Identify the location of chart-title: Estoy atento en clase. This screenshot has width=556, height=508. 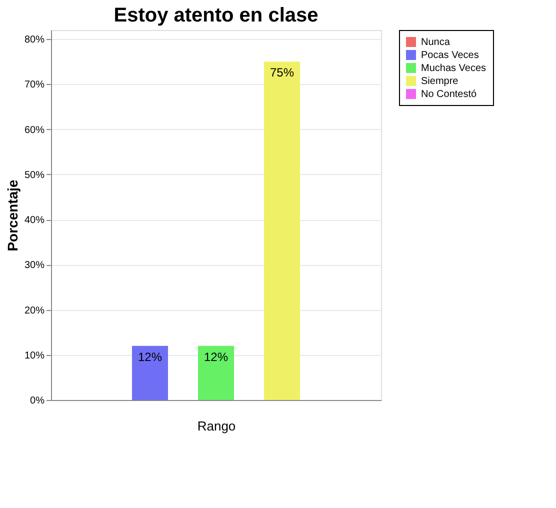
(216, 15).